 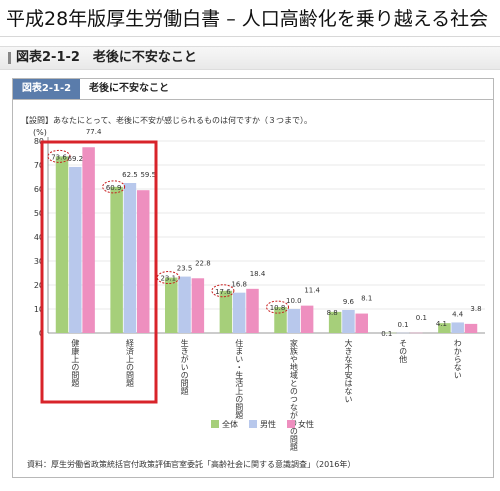 I want to click on y-tick-label: 40, so click(x=39, y=237).